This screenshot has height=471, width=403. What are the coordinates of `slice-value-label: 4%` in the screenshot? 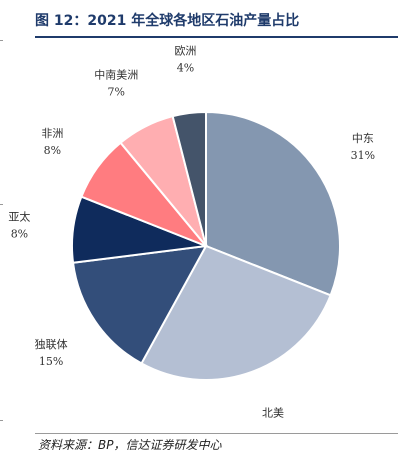 It's located at (185, 67).